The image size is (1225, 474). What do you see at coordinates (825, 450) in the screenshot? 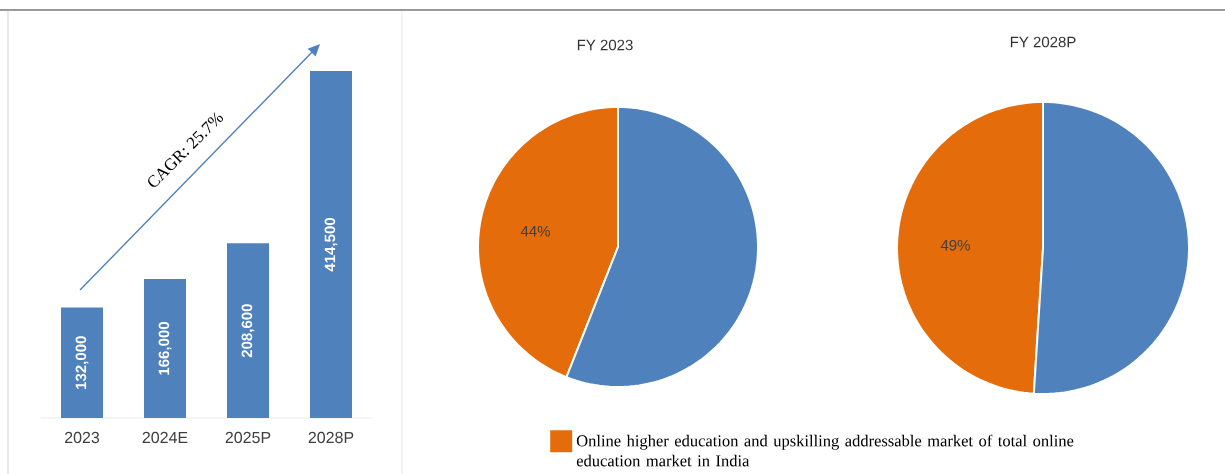
I see `legend-label: Online higher education and upskilling addressable market of total online education market in India` at bounding box center [825, 450].